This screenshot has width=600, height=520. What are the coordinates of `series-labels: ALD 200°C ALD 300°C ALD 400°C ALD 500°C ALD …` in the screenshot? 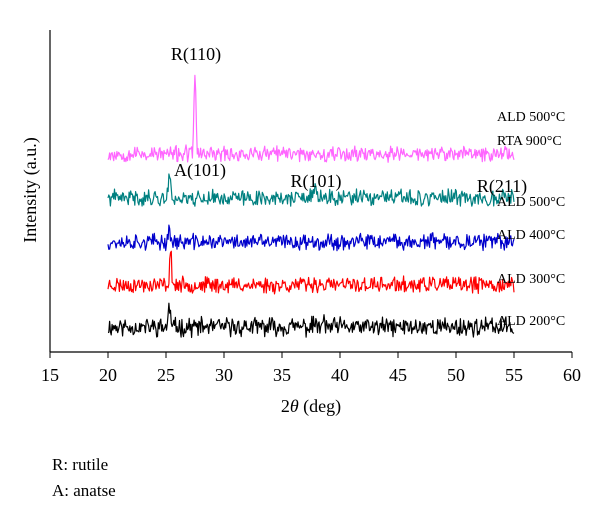 It's located at (531, 219).